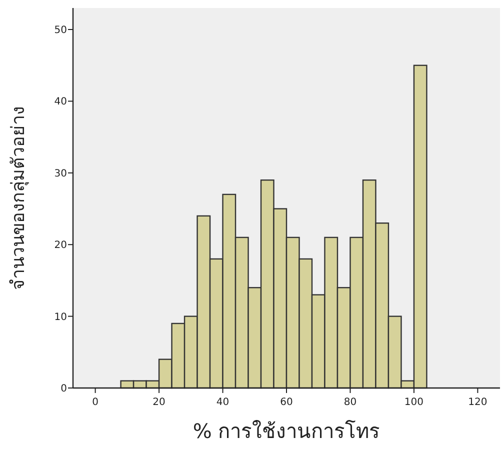  What do you see at coordinates (63, 389) in the screenshot?
I see `y-tick-label: 0` at bounding box center [63, 389].